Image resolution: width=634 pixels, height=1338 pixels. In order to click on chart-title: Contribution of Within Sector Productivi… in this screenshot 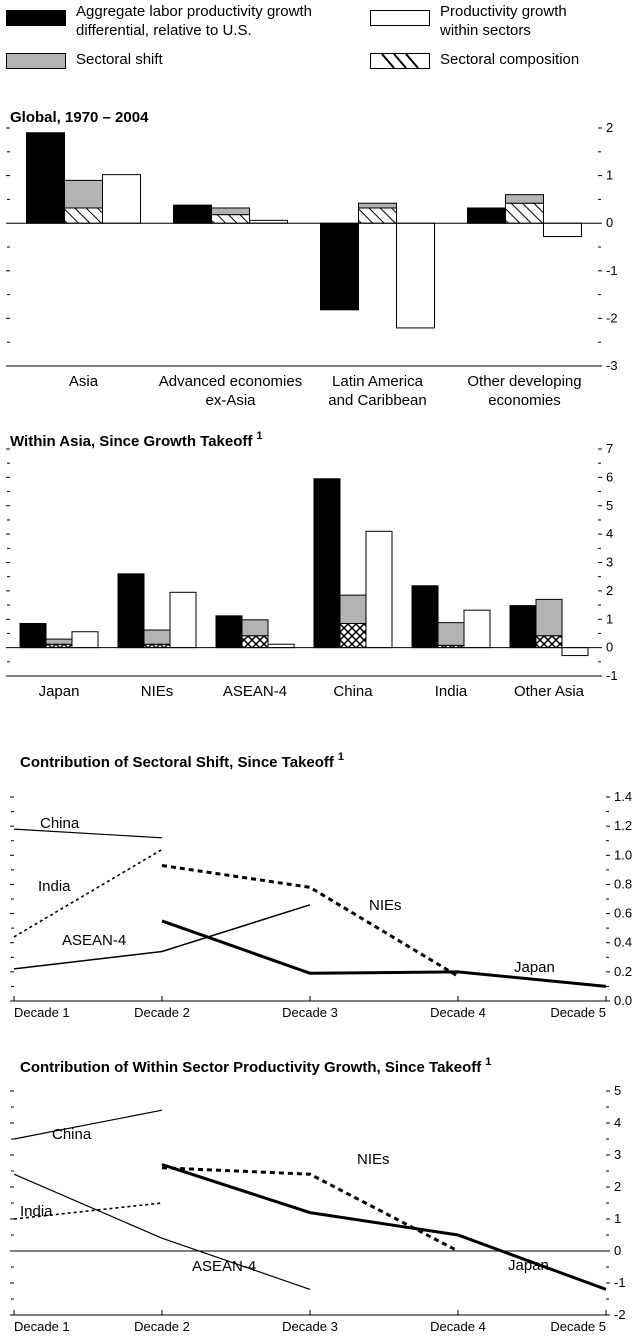, I will do `click(251, 1067)`.